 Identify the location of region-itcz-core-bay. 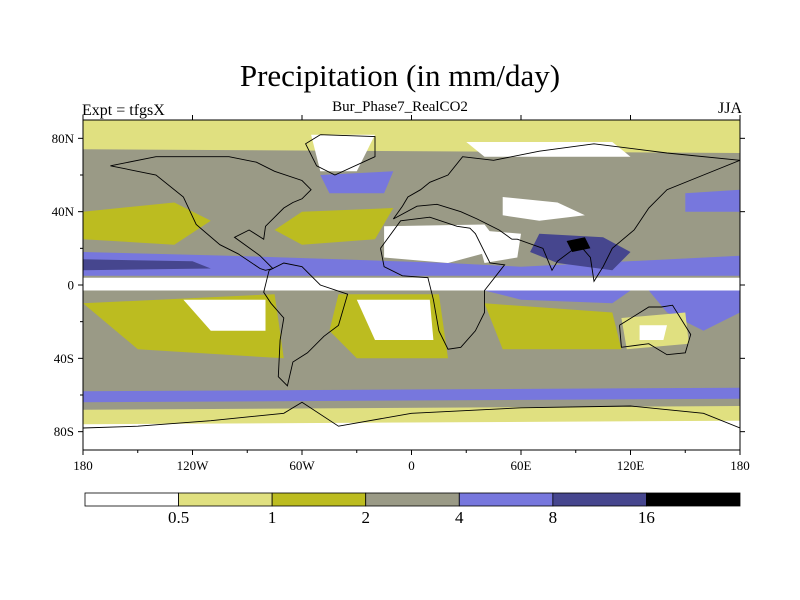
(578, 244).